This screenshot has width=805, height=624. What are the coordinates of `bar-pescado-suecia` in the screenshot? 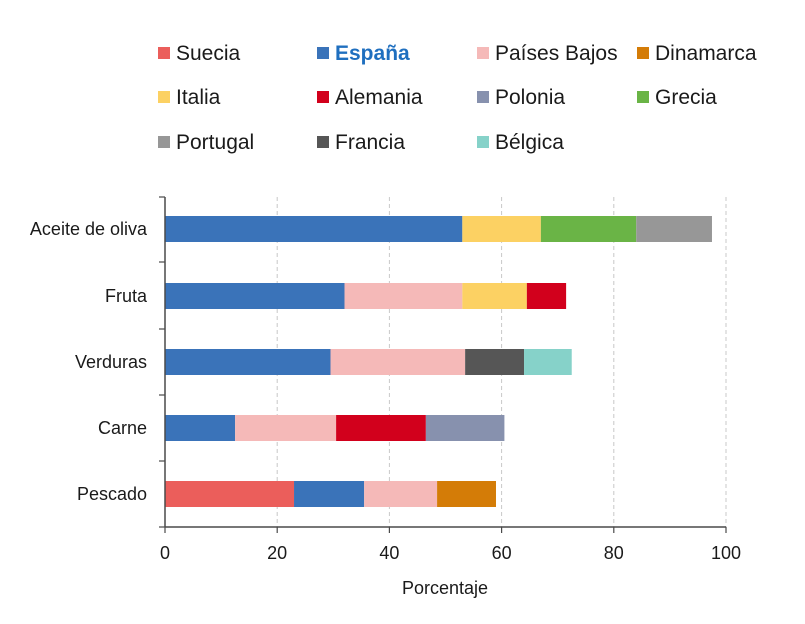 It's located at (230, 494).